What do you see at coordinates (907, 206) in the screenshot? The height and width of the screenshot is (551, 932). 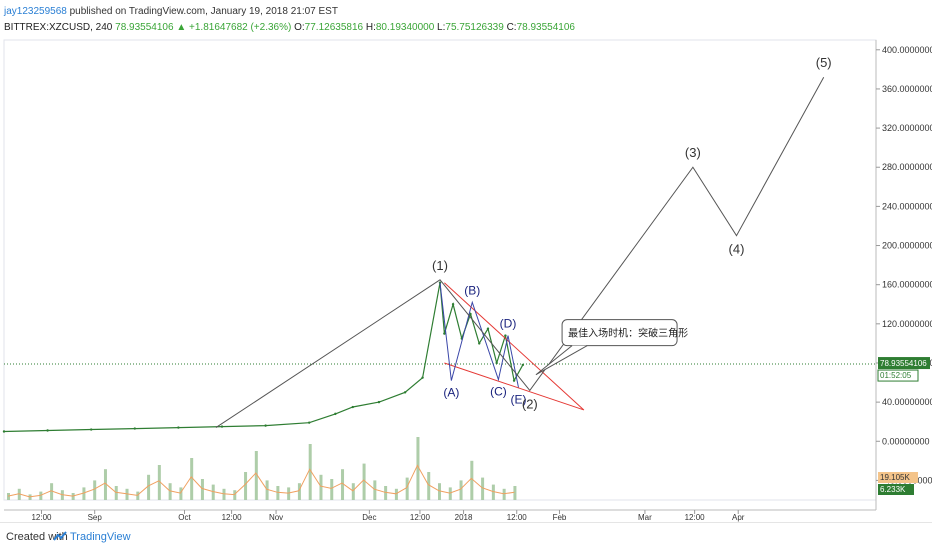 I see `y-tick-label: 240.00000000` at bounding box center [907, 206].